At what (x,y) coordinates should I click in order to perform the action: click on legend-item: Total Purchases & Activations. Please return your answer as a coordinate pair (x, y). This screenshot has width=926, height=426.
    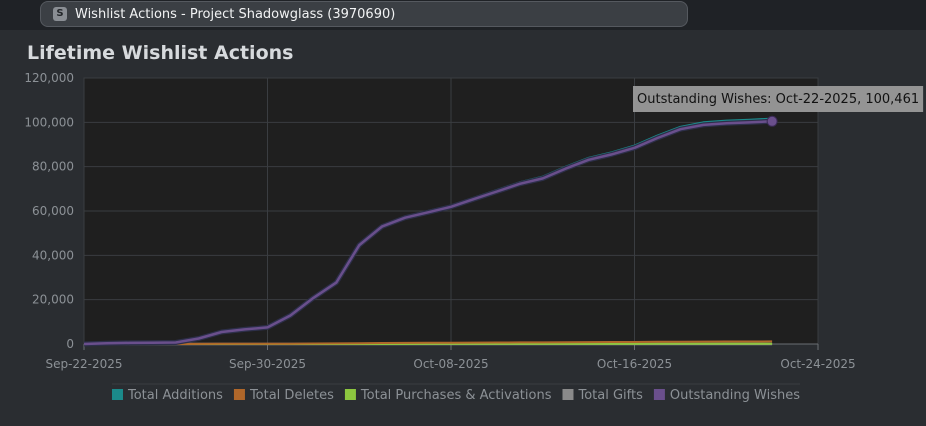
    Looking at the image, I should click on (448, 395).